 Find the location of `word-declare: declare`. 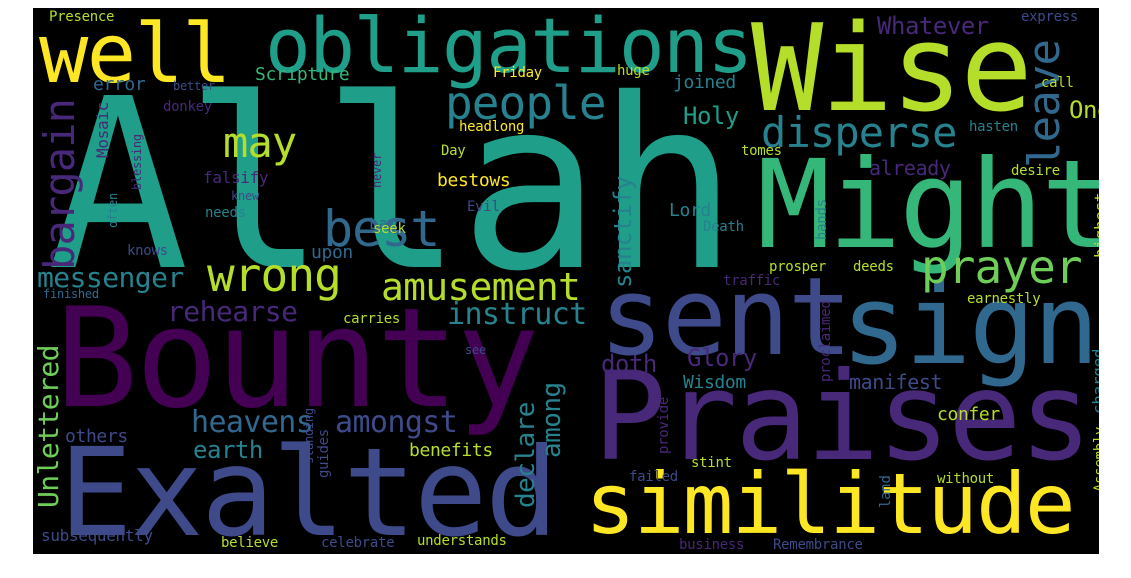

word-declare: declare is located at coordinates (526, 455).